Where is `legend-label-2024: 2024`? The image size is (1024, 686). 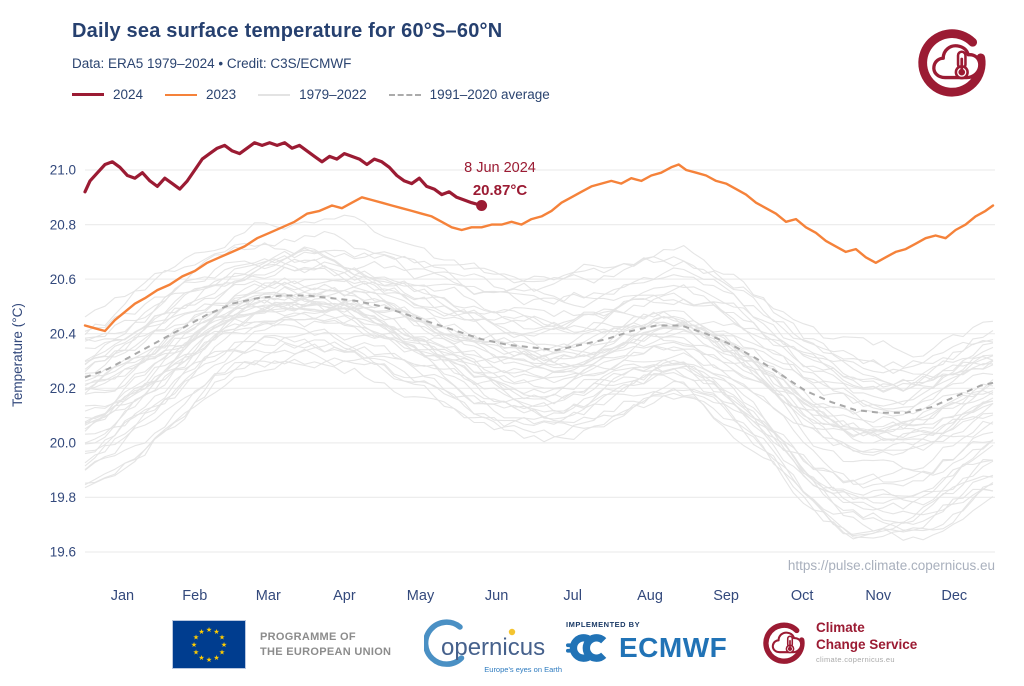 legend-label-2024: 2024 is located at coordinates (128, 94).